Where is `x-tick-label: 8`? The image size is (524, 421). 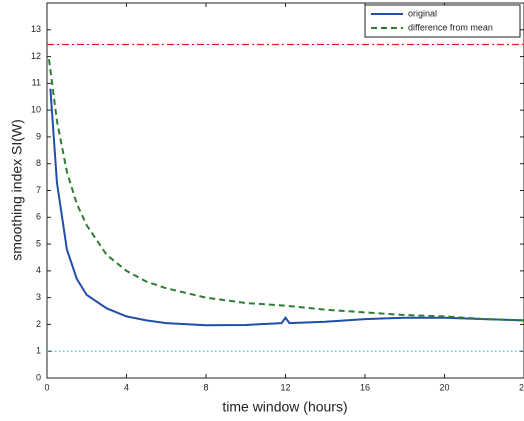 x-tick-label: 8 is located at coordinates (205, 387).